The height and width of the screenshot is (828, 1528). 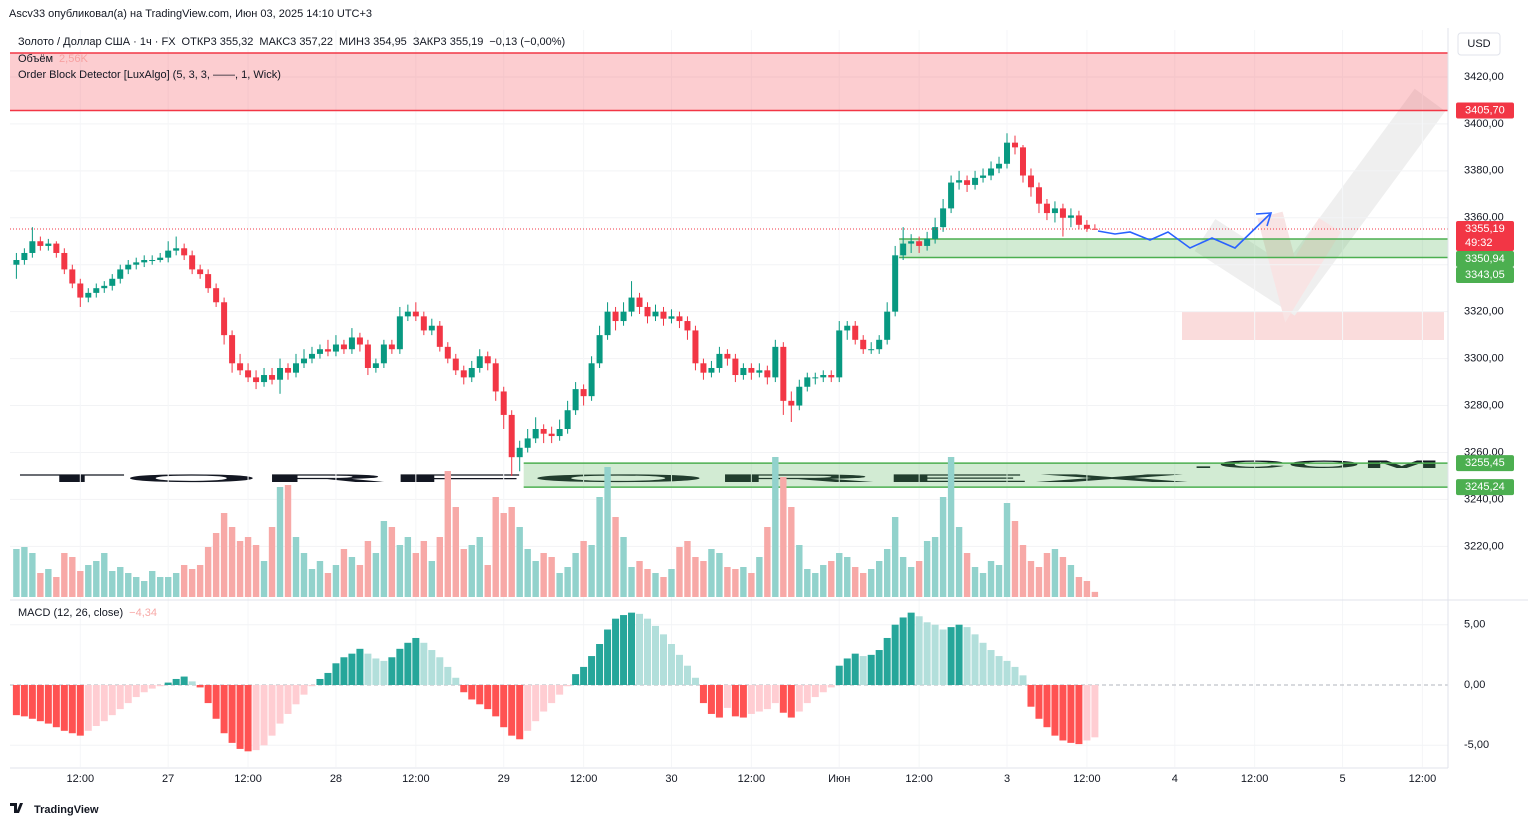 What do you see at coordinates (1485, 259) in the screenshot?
I see `price-label: 3350,94` at bounding box center [1485, 259].